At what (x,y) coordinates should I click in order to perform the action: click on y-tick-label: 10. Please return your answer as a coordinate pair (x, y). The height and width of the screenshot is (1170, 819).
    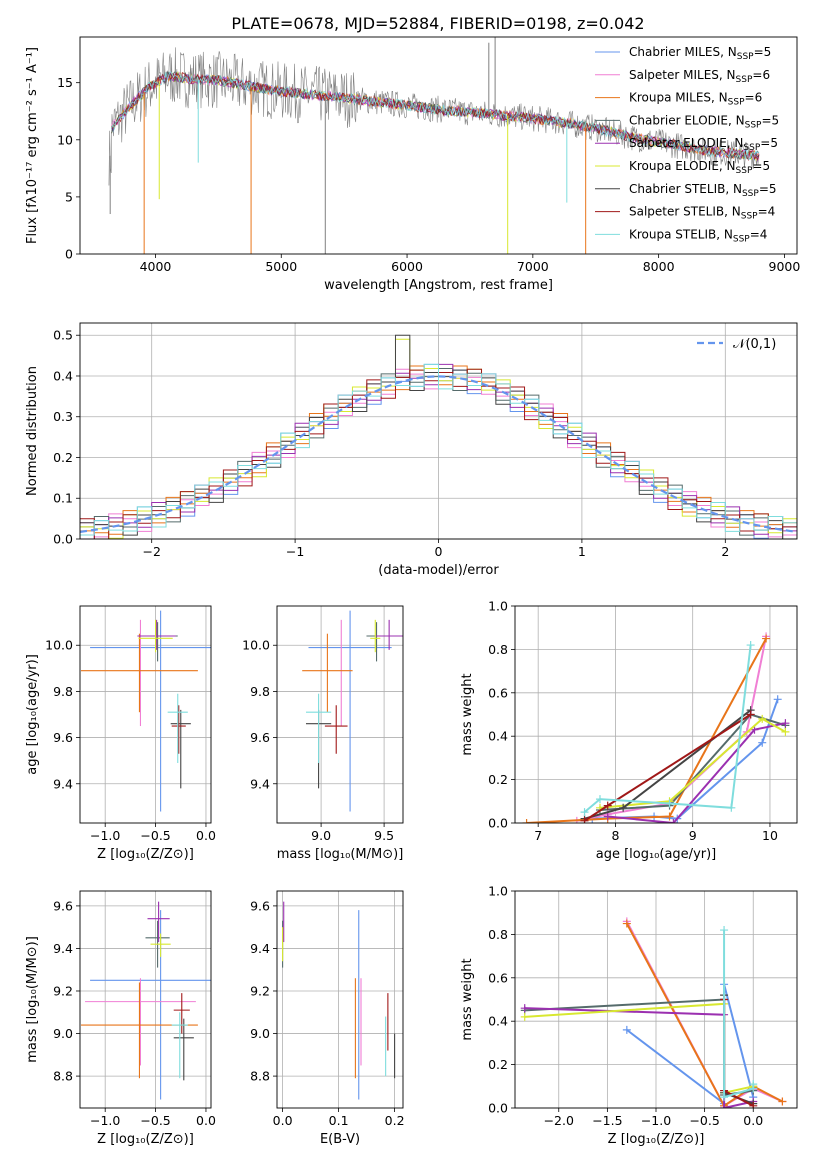
    Looking at the image, I should click on (65, 139).